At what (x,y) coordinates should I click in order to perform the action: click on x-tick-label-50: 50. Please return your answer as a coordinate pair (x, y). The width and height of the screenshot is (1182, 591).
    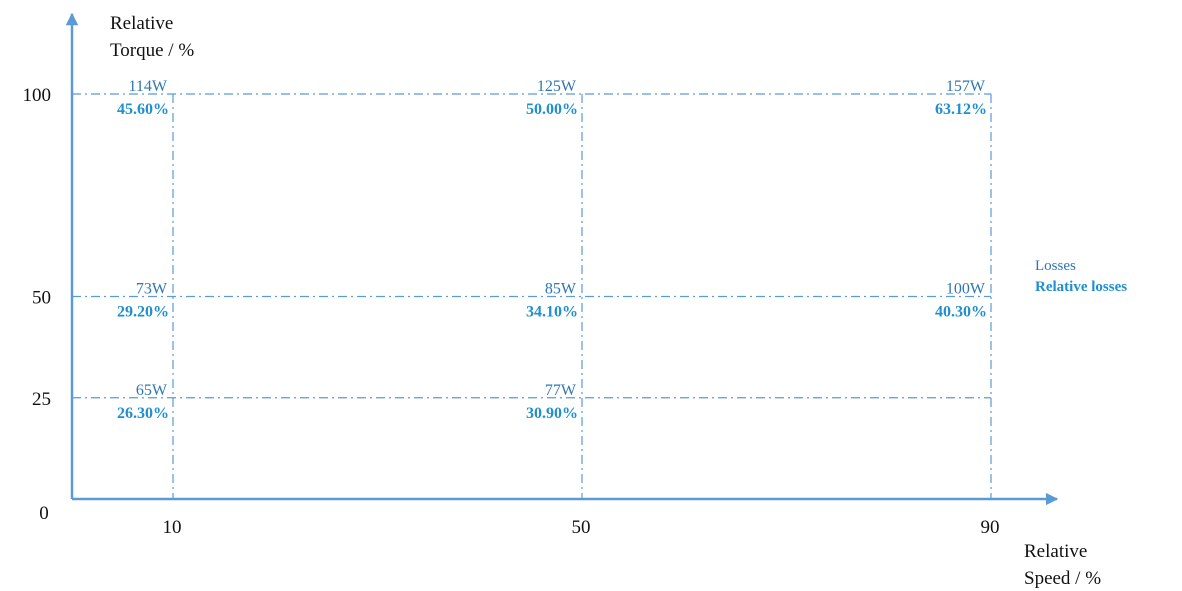
    Looking at the image, I should click on (581, 527).